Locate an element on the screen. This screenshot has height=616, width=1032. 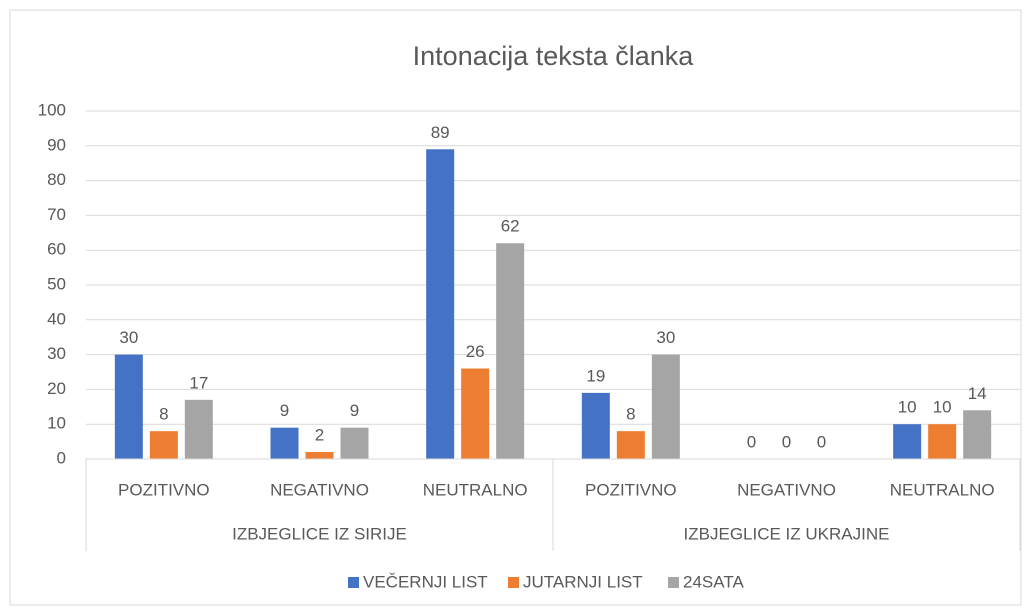
data-label: 26 is located at coordinates (475, 351).